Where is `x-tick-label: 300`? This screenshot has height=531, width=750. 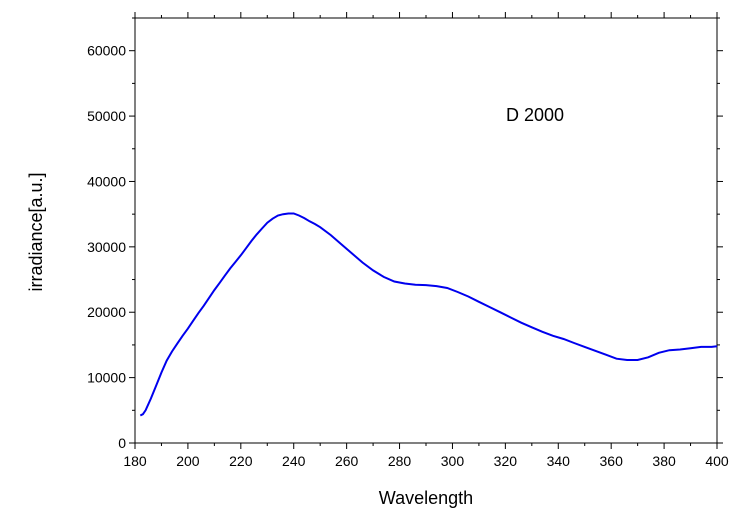
x-tick-label: 300 is located at coordinates (453, 461).